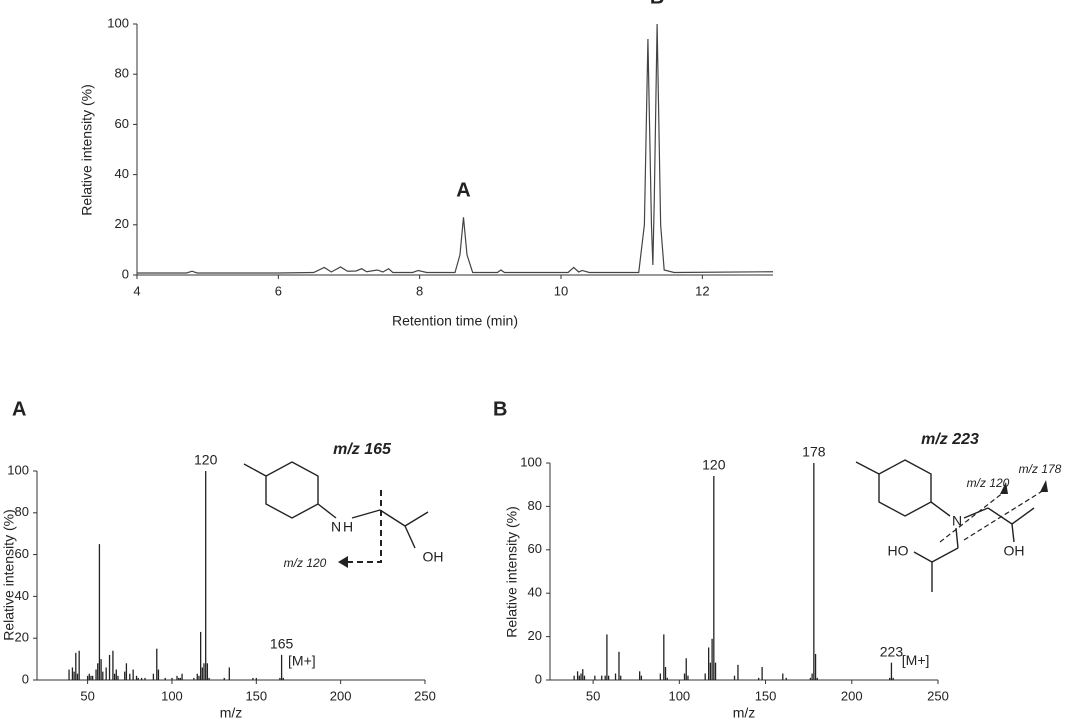  What do you see at coordinates (136, 290) in the screenshot?
I see `x-tick-label: 4` at bounding box center [136, 290].